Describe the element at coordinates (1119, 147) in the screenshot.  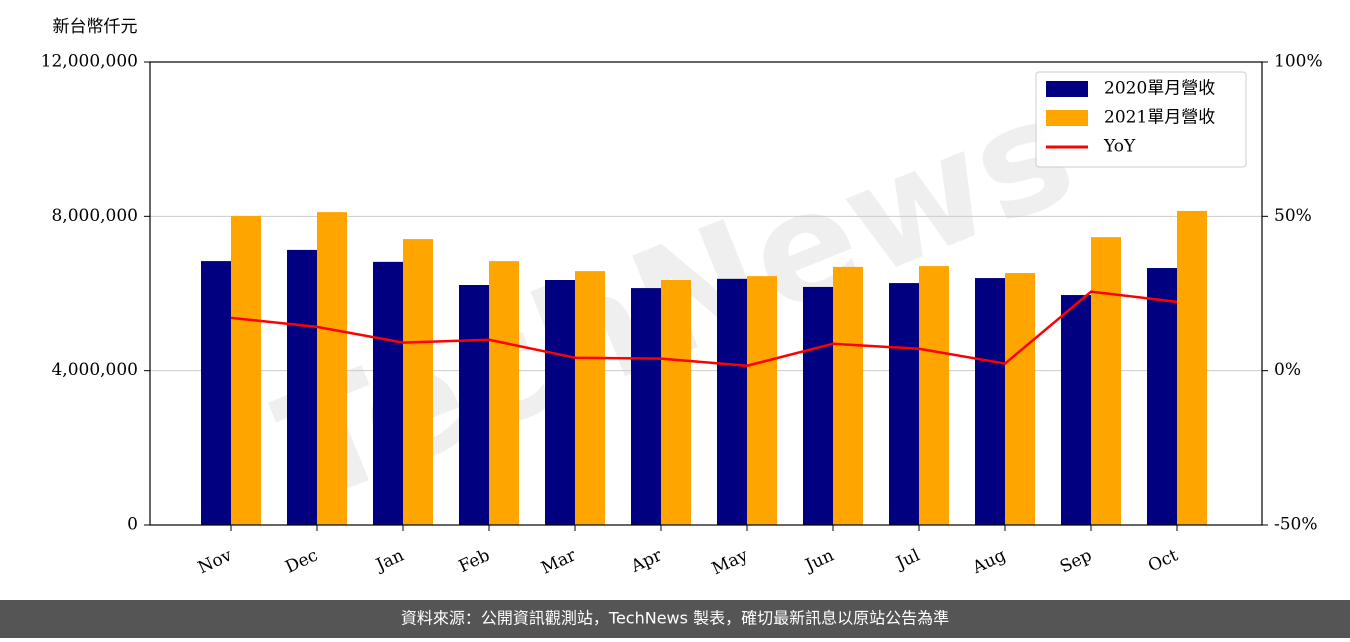
I see `legend-label: YoY` at that location.